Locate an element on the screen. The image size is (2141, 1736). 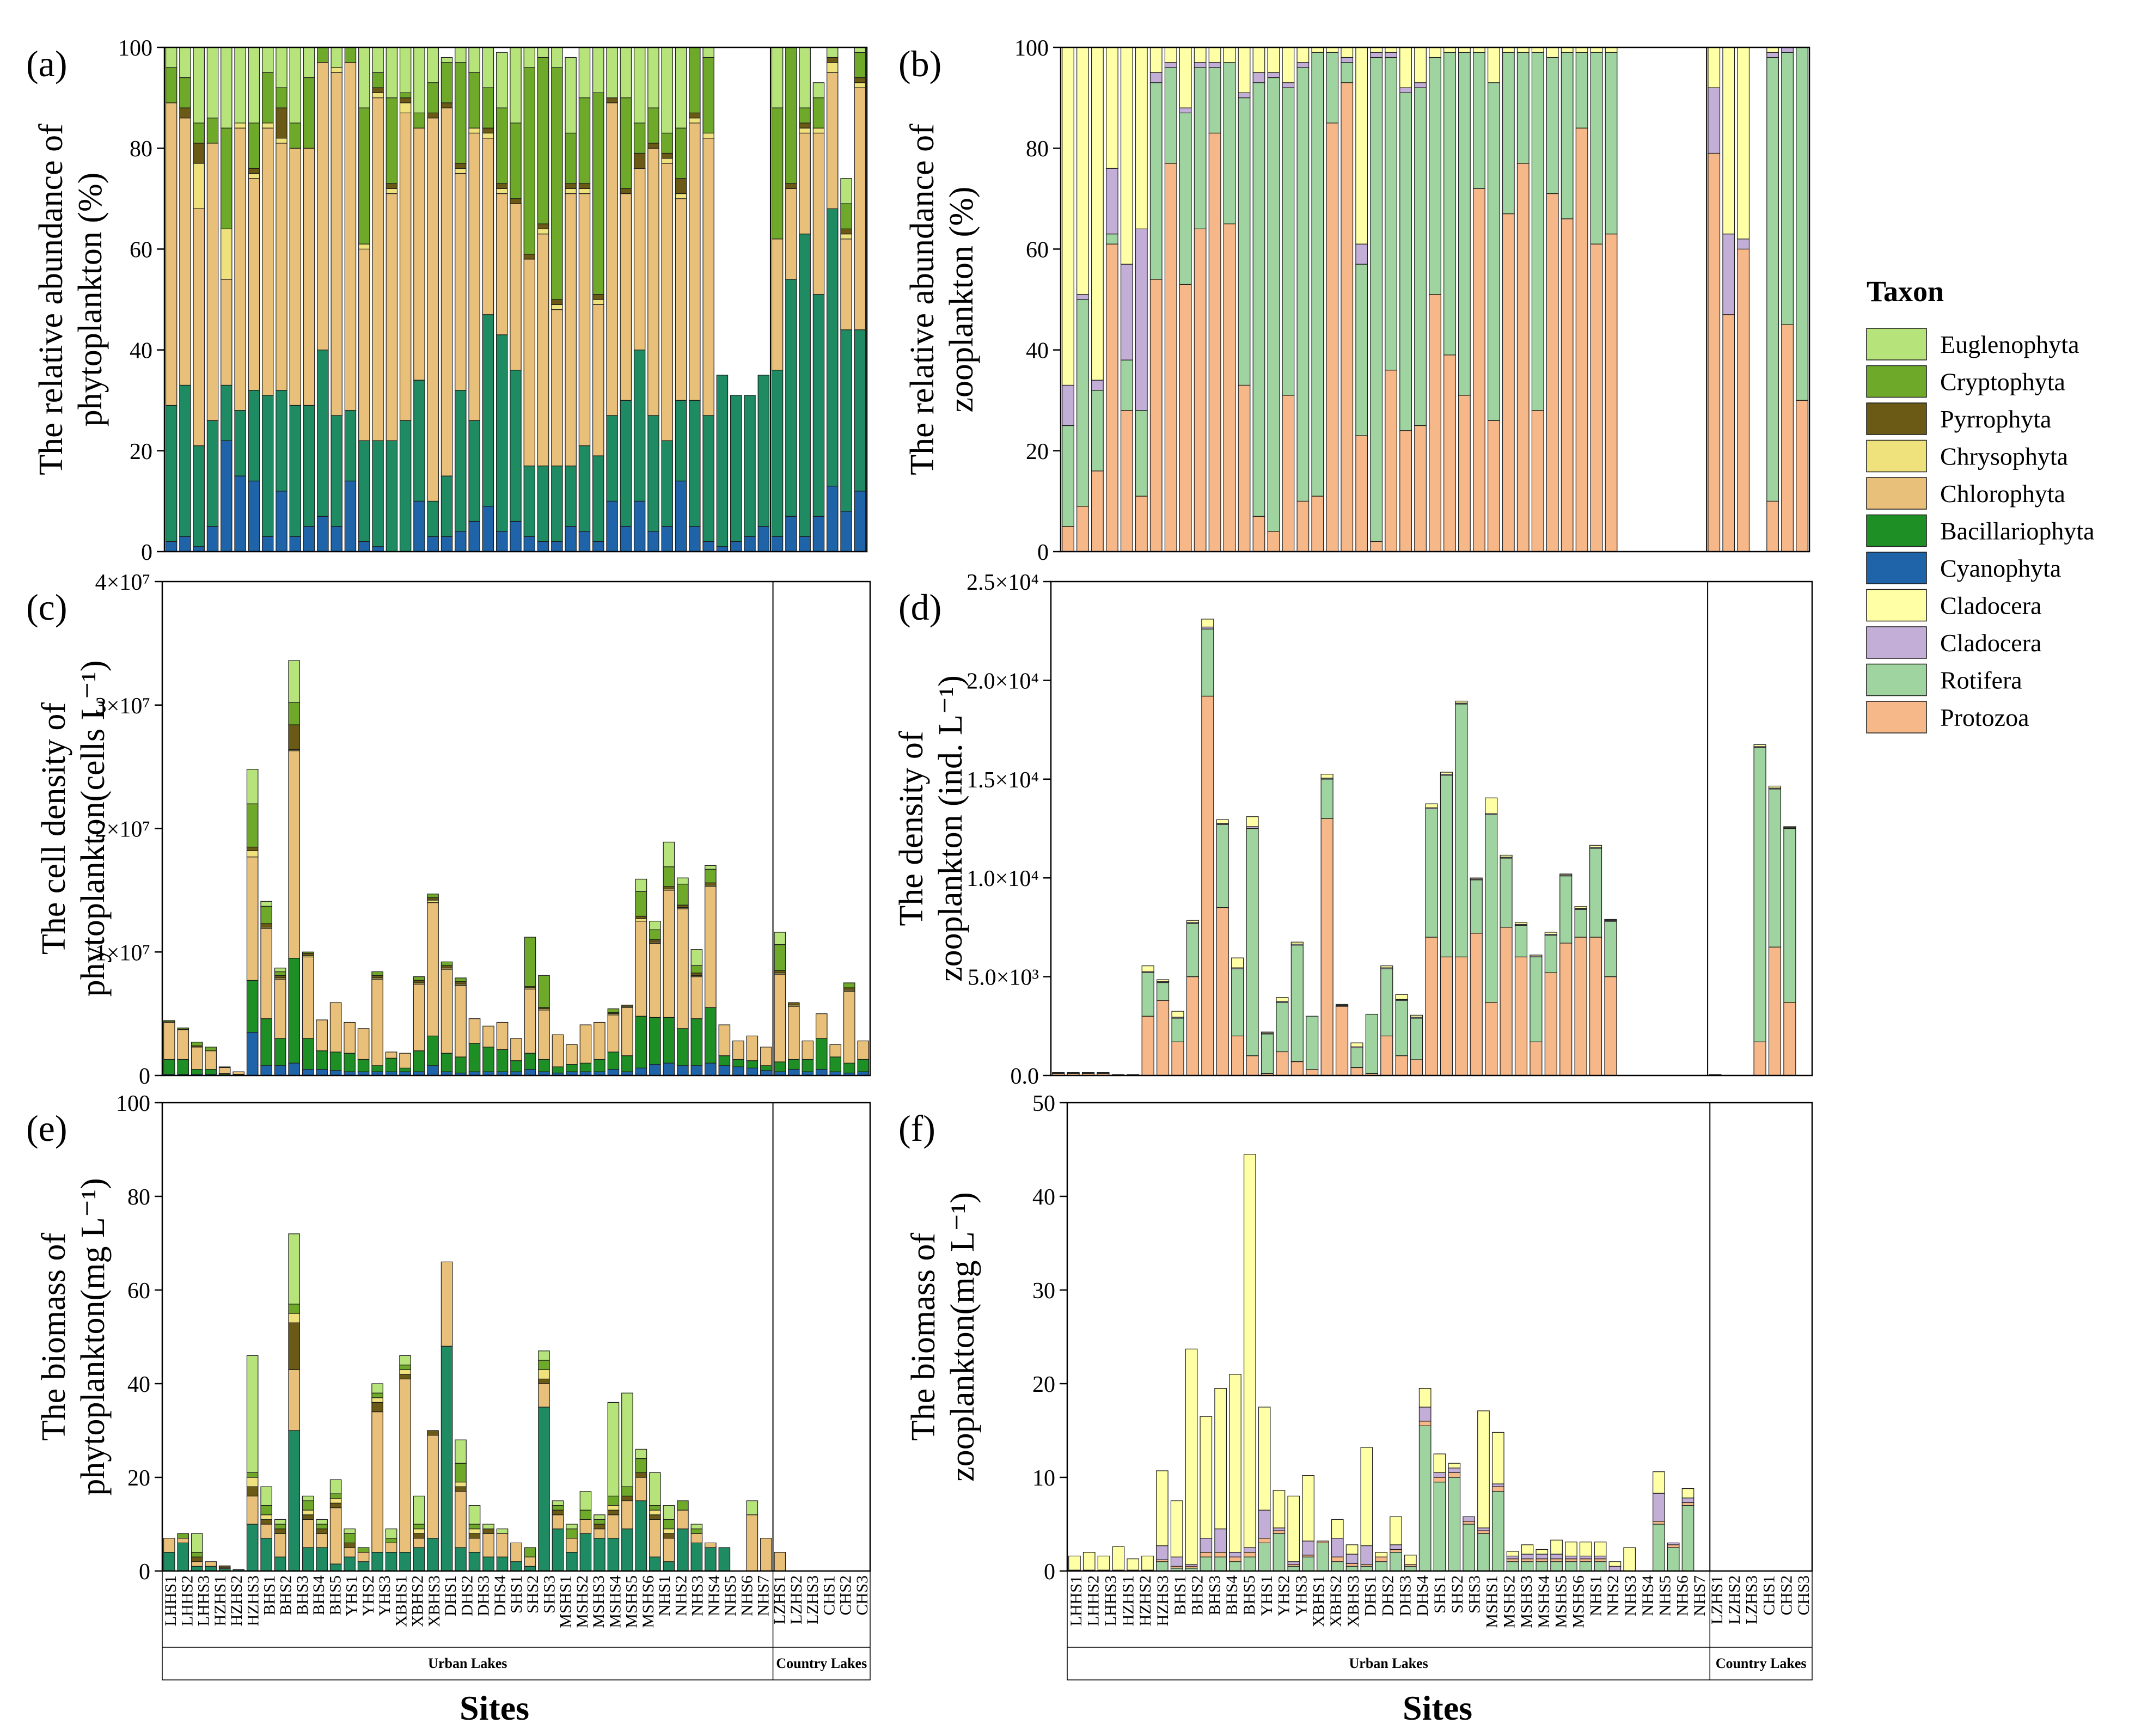
site-label: DHS1 is located at coordinates (451, 1595).